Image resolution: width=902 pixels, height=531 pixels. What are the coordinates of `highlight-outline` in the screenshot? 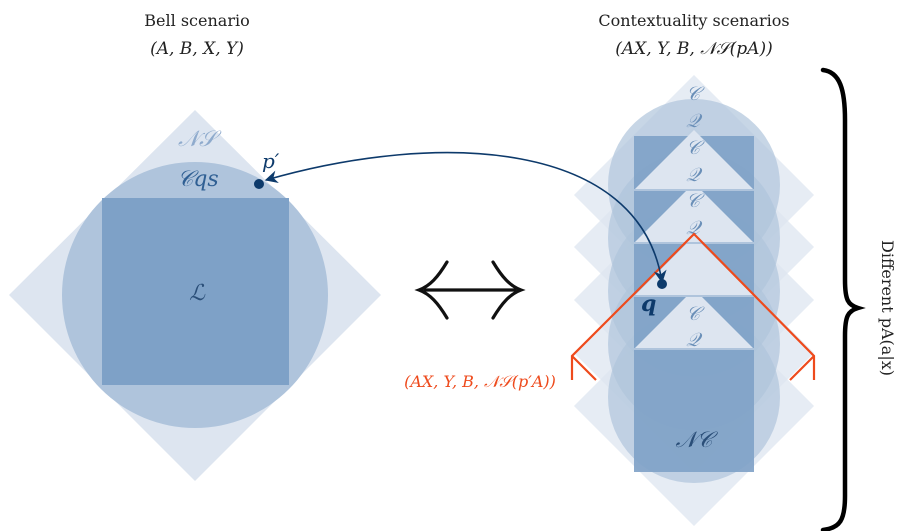 It's located at (693, 306).